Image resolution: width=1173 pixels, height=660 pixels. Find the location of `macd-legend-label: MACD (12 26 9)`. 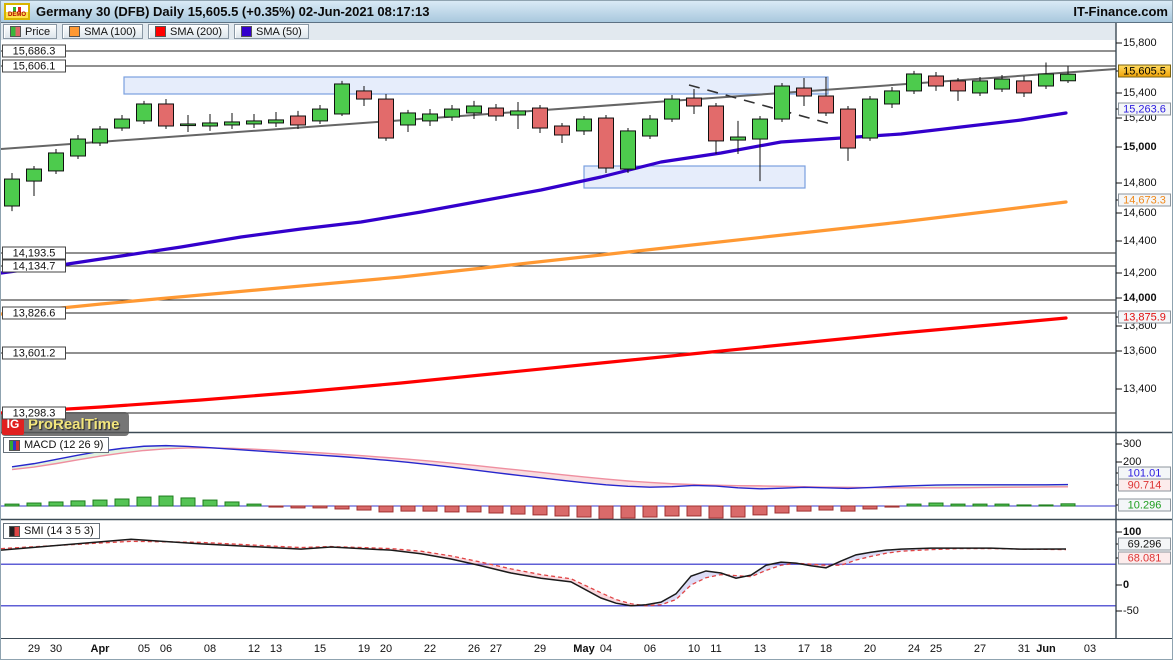

macd-legend-label: MACD (12 26 9) is located at coordinates (64, 445).